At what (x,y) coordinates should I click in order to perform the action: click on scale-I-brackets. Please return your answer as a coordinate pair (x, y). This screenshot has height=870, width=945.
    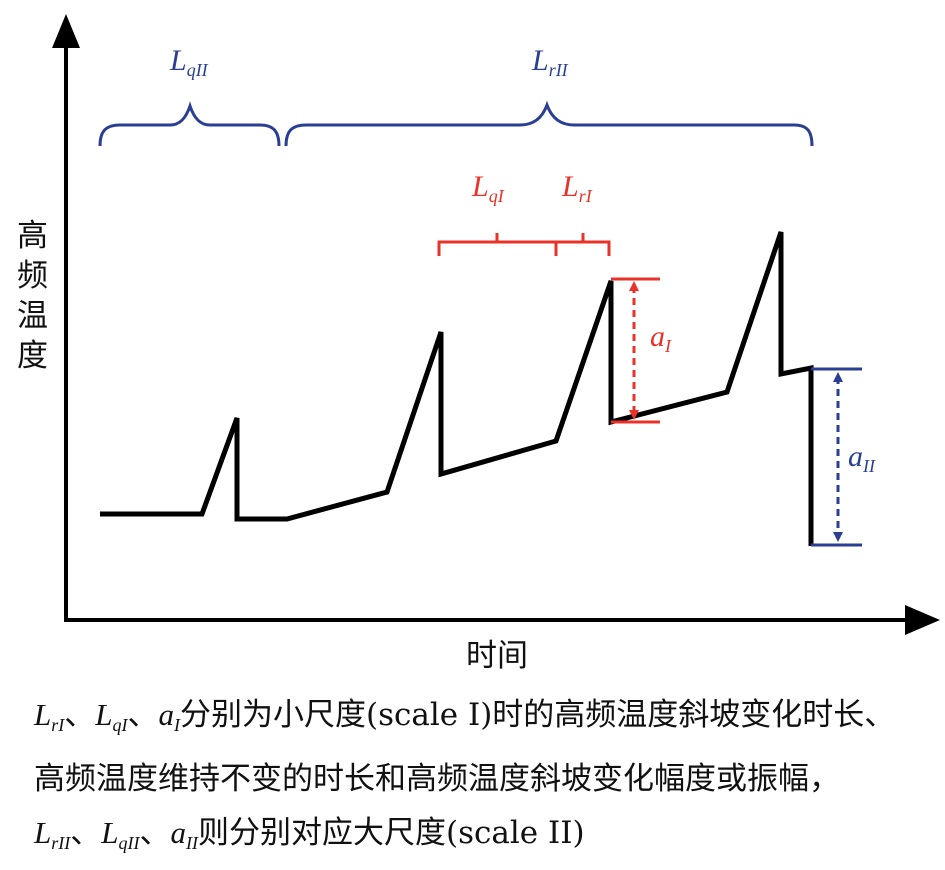
    Looking at the image, I should click on (524, 244).